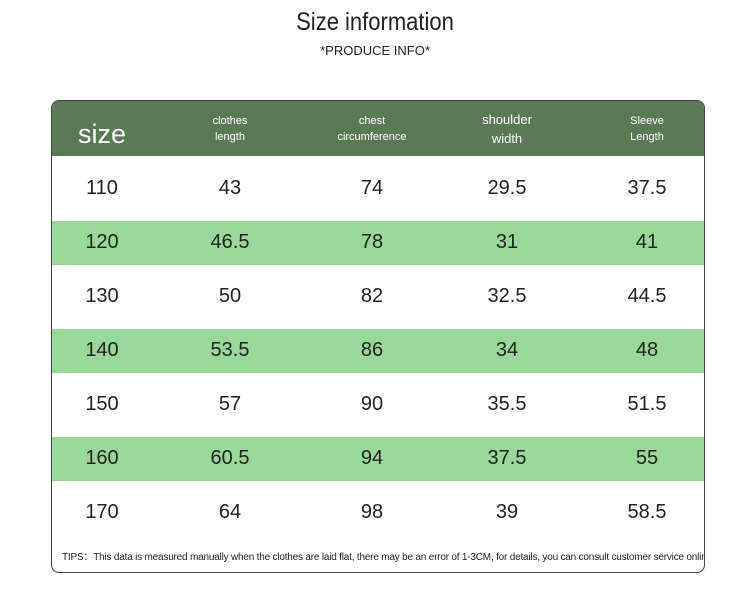 Image resolution: width=750 pixels, height=610 pixels. What do you see at coordinates (640, 128) in the screenshot?
I see `column-header: Sleeve Length` at bounding box center [640, 128].